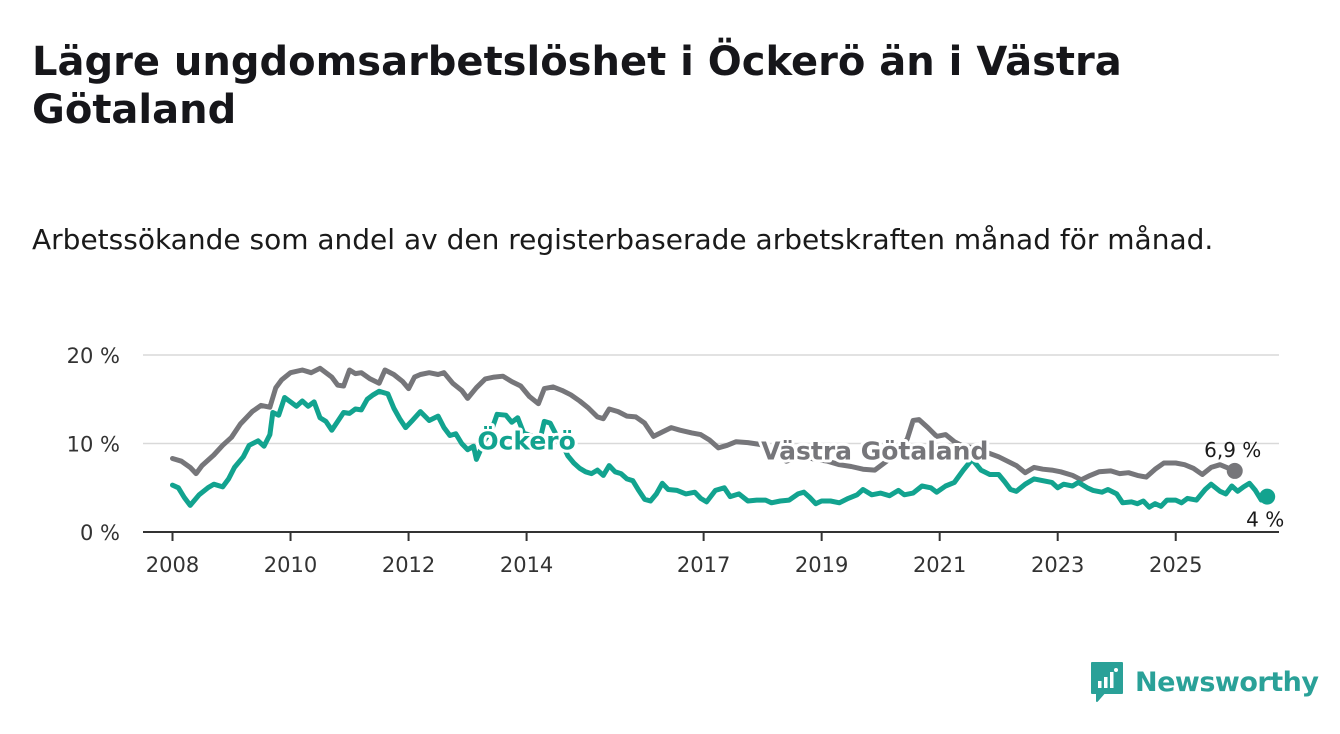 The image size is (1340, 734). What do you see at coordinates (408, 565) in the screenshot?
I see `x-tick-label-2012: 2012` at bounding box center [408, 565].